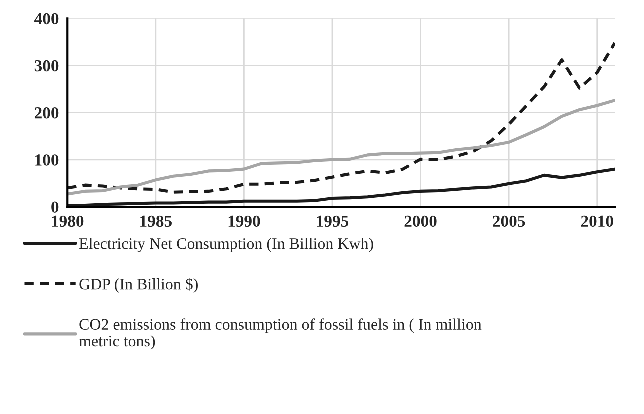  Describe the element at coordinates (46, 66) in the screenshot. I see `y-tick-label: 300` at that location.